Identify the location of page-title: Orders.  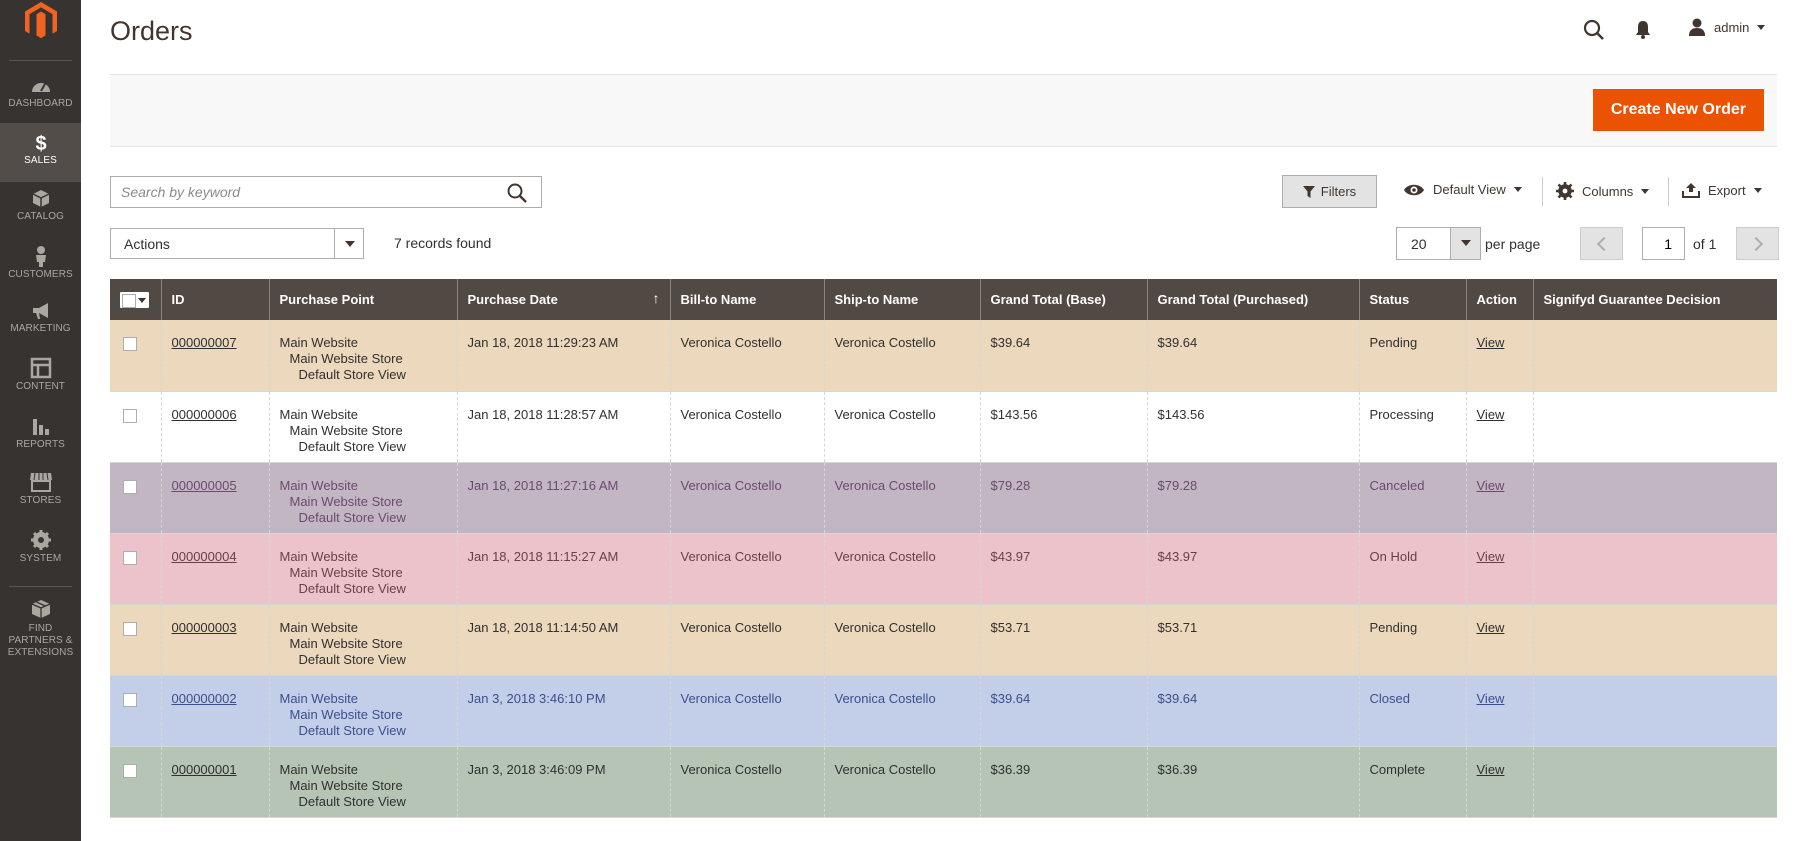
(151, 31).